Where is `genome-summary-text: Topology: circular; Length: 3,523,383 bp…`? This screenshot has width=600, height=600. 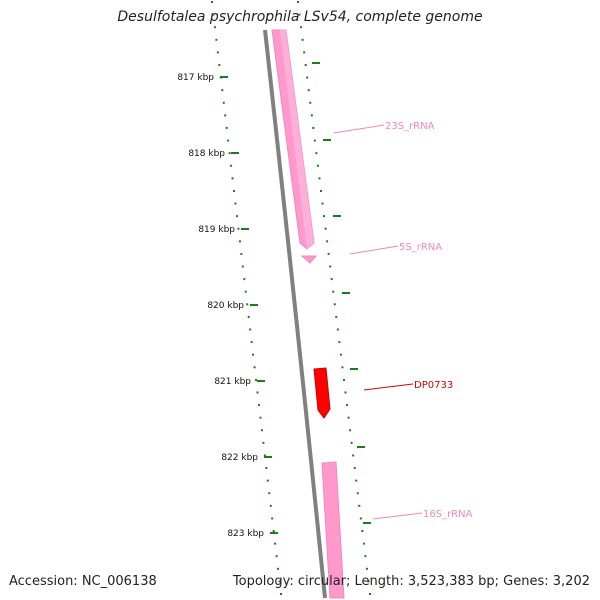
genome-summary-text: Topology: circular; Length: 3,523,383 bp… is located at coordinates (411, 581).